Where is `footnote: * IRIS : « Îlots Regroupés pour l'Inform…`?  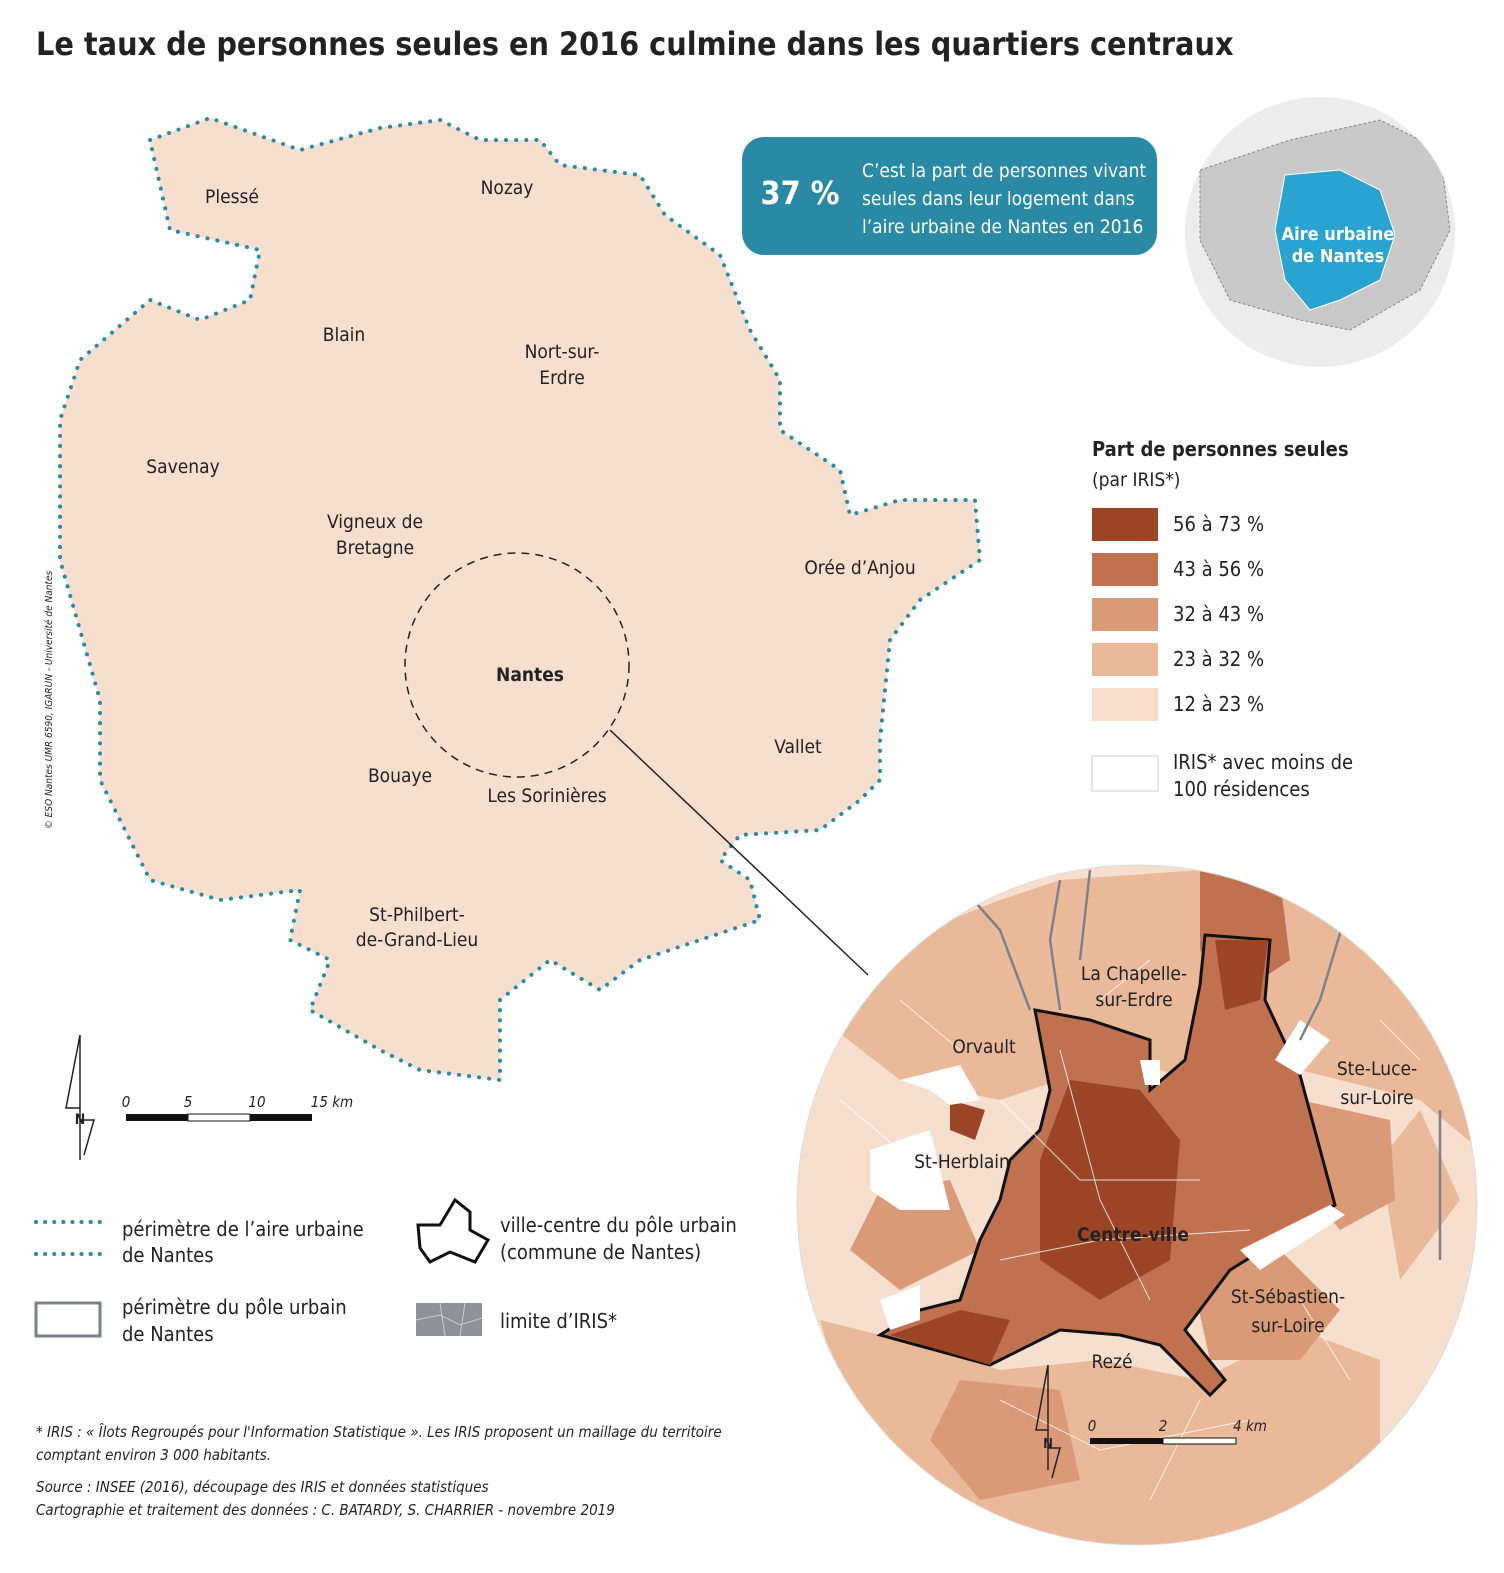
footnote: * IRIS : « Îlots Regroupés pour l'Inform… is located at coordinates (379, 1431).